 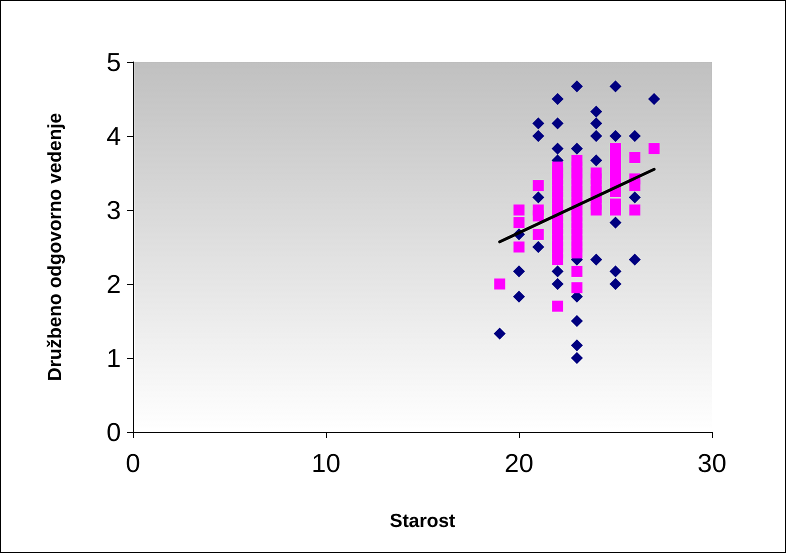 What do you see at coordinates (712, 463) in the screenshot?
I see `x-tick-label: 30` at bounding box center [712, 463].